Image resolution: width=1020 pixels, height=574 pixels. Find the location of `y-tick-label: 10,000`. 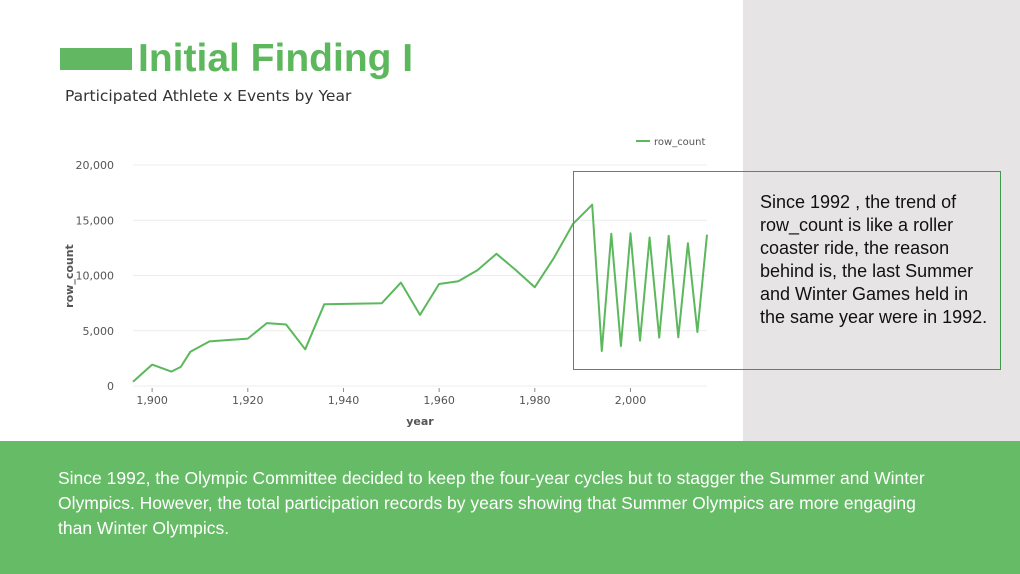

y-tick-label: 10,000 is located at coordinates (95, 276).